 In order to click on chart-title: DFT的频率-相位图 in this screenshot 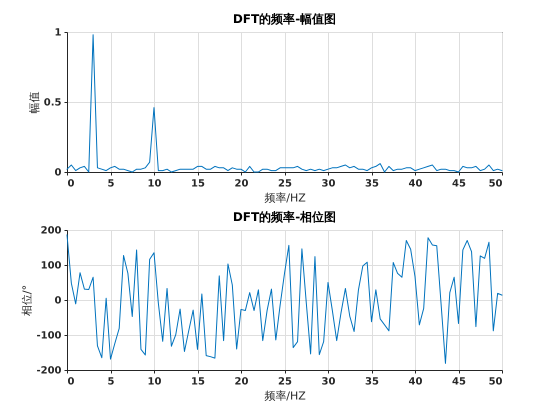, I will do `click(284, 217)`.